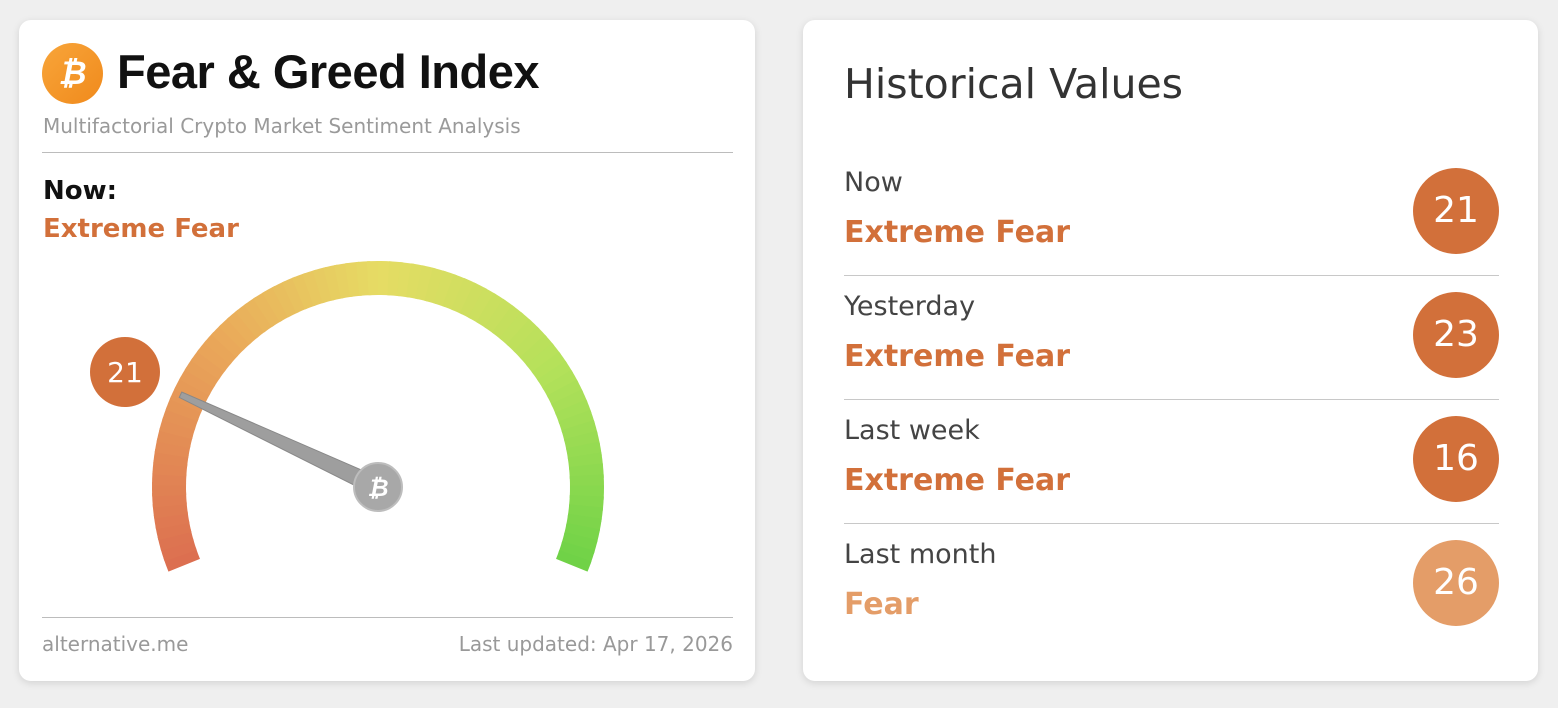 This screenshot has width=1558, height=708. What do you see at coordinates (1456, 459) in the screenshot?
I see `value-circle: 16` at bounding box center [1456, 459].